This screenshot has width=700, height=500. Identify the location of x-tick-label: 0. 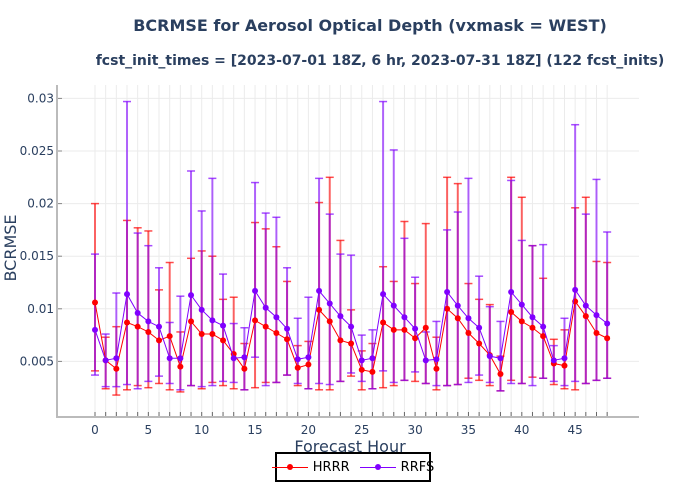
(95, 430).